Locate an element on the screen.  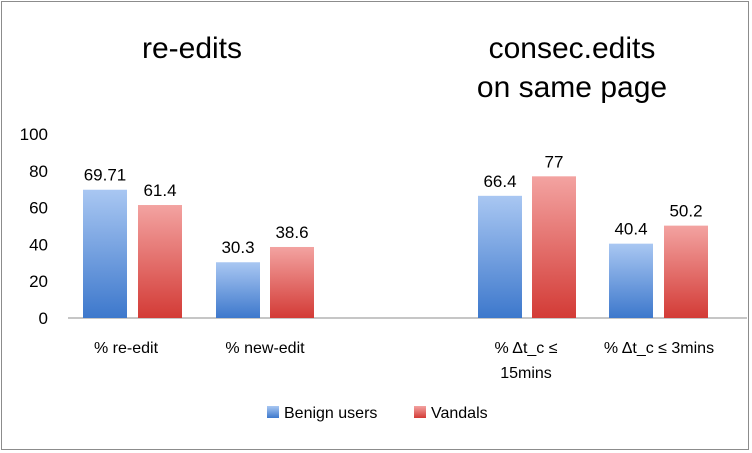
legend-label: Benign users is located at coordinates (330, 413).